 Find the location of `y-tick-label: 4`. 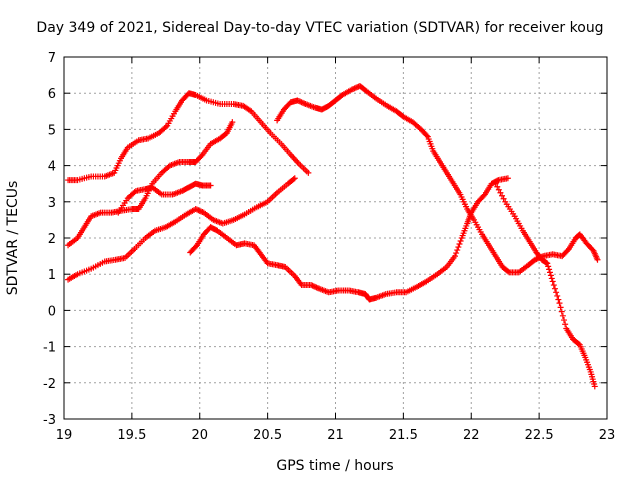

y-tick-label: 4 is located at coordinates (52, 167).